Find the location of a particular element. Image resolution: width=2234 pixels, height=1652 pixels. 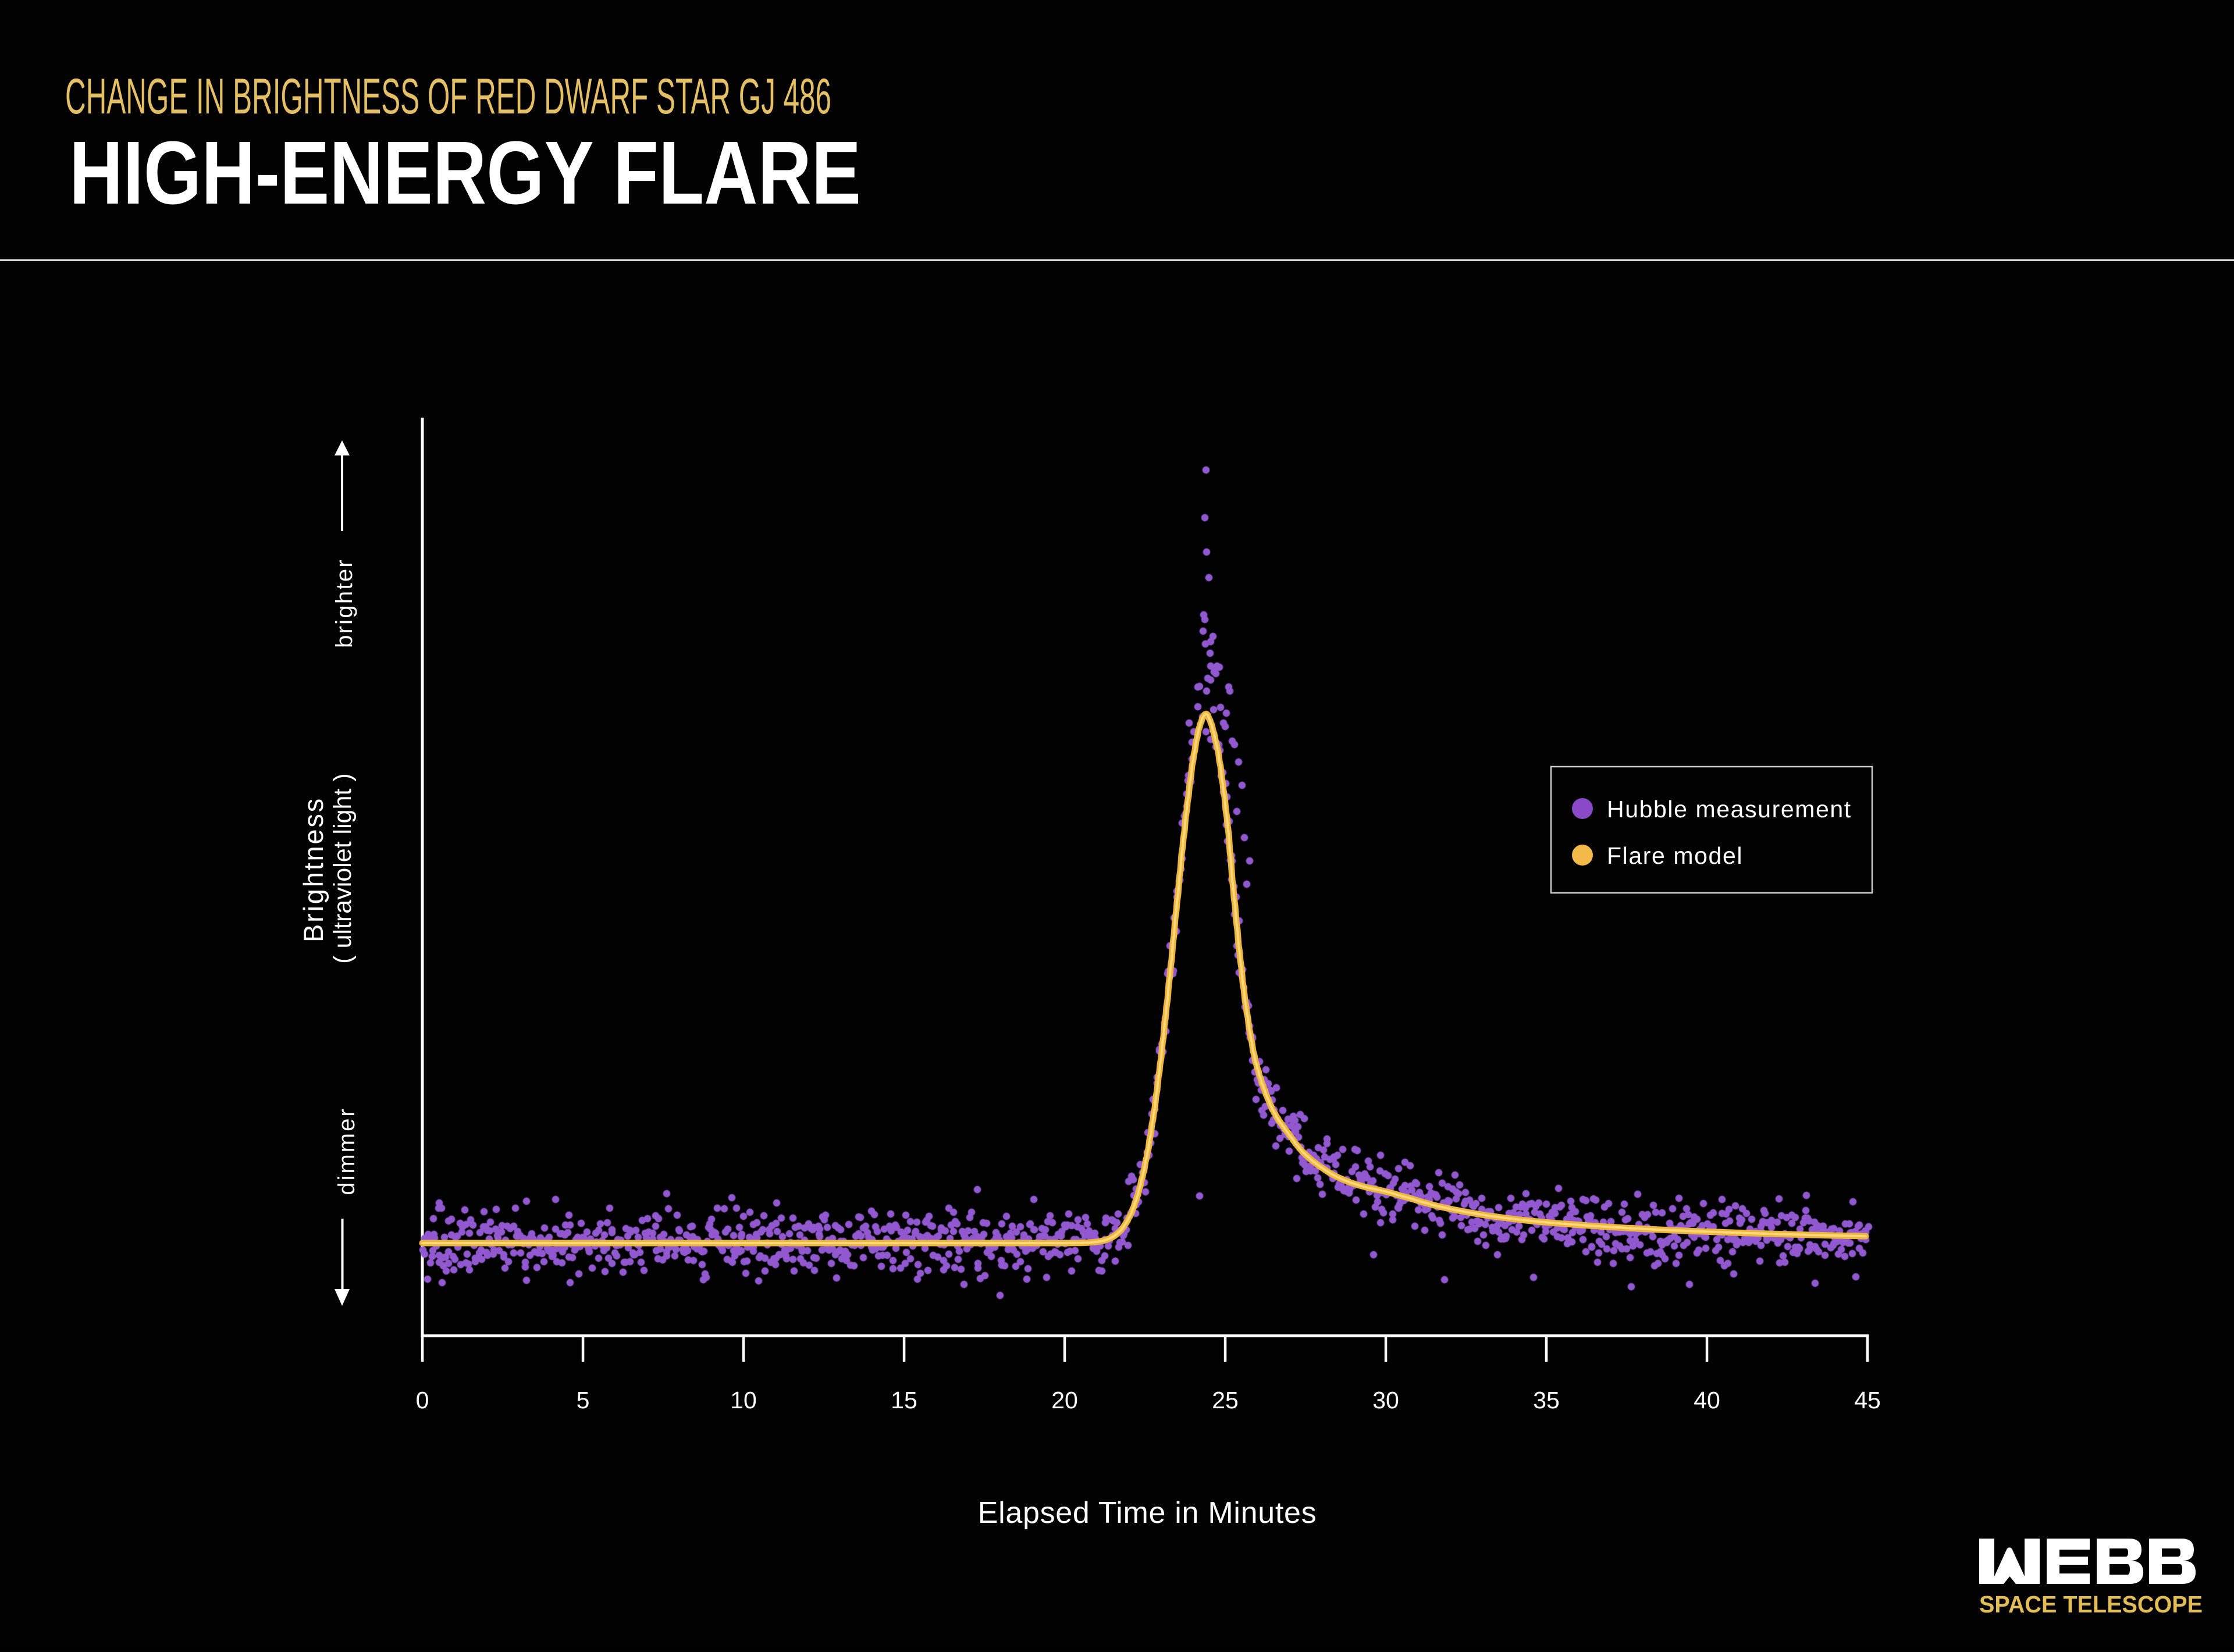

svg-text: Flare model is located at coordinates (1675, 855).